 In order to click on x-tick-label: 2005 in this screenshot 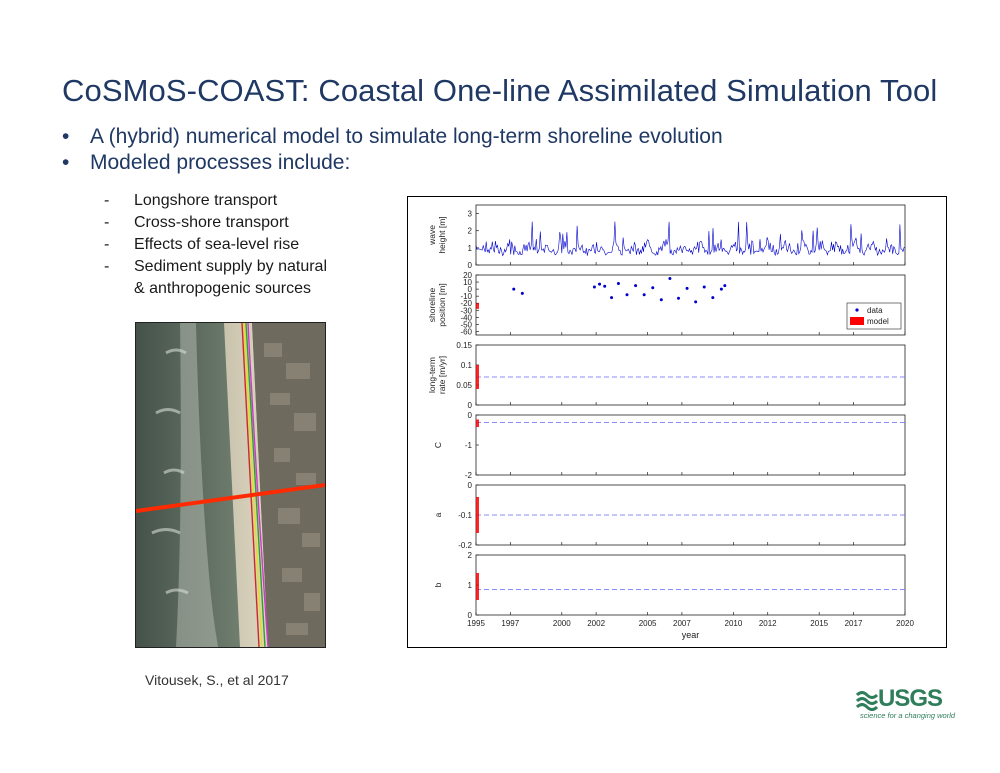, I will do `click(648, 623)`.